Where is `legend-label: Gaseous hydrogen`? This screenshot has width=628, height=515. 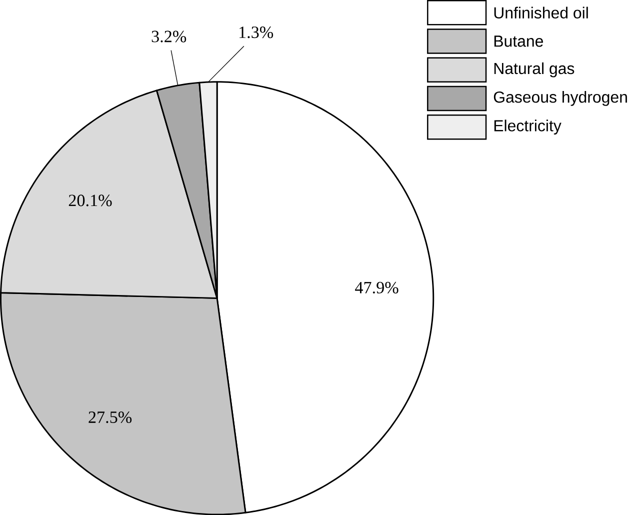 legend-label: Gaseous hydrogen is located at coordinates (560, 98).